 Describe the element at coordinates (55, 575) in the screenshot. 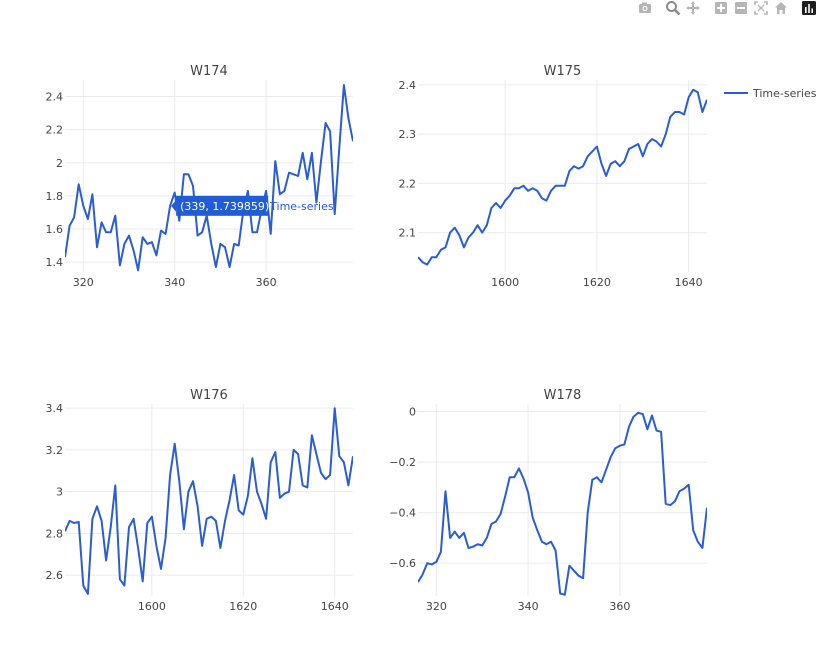

I see `y-tick-label: 2.6` at that location.